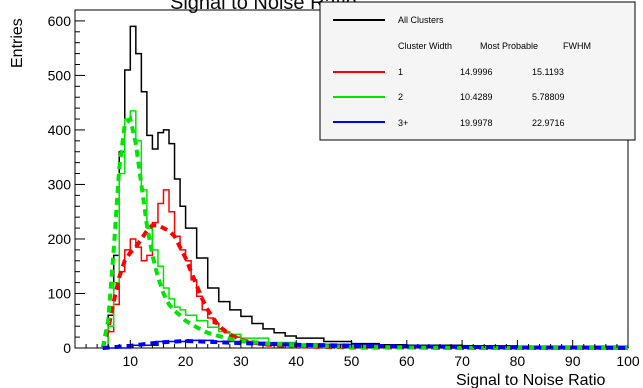  I want to click on y-axis: 0 100 200 300 400 500 600, so click(66, 184).